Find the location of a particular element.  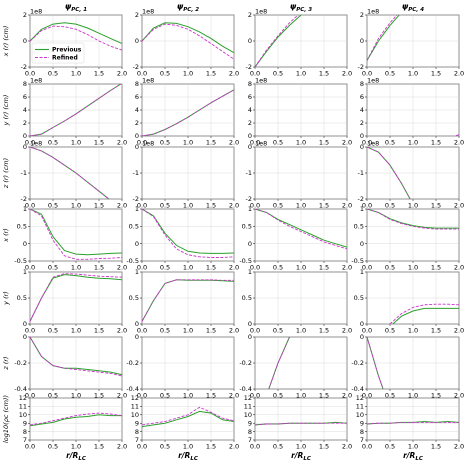

row-ylabel-1: x (r) (cm) is located at coordinates (6, 42).